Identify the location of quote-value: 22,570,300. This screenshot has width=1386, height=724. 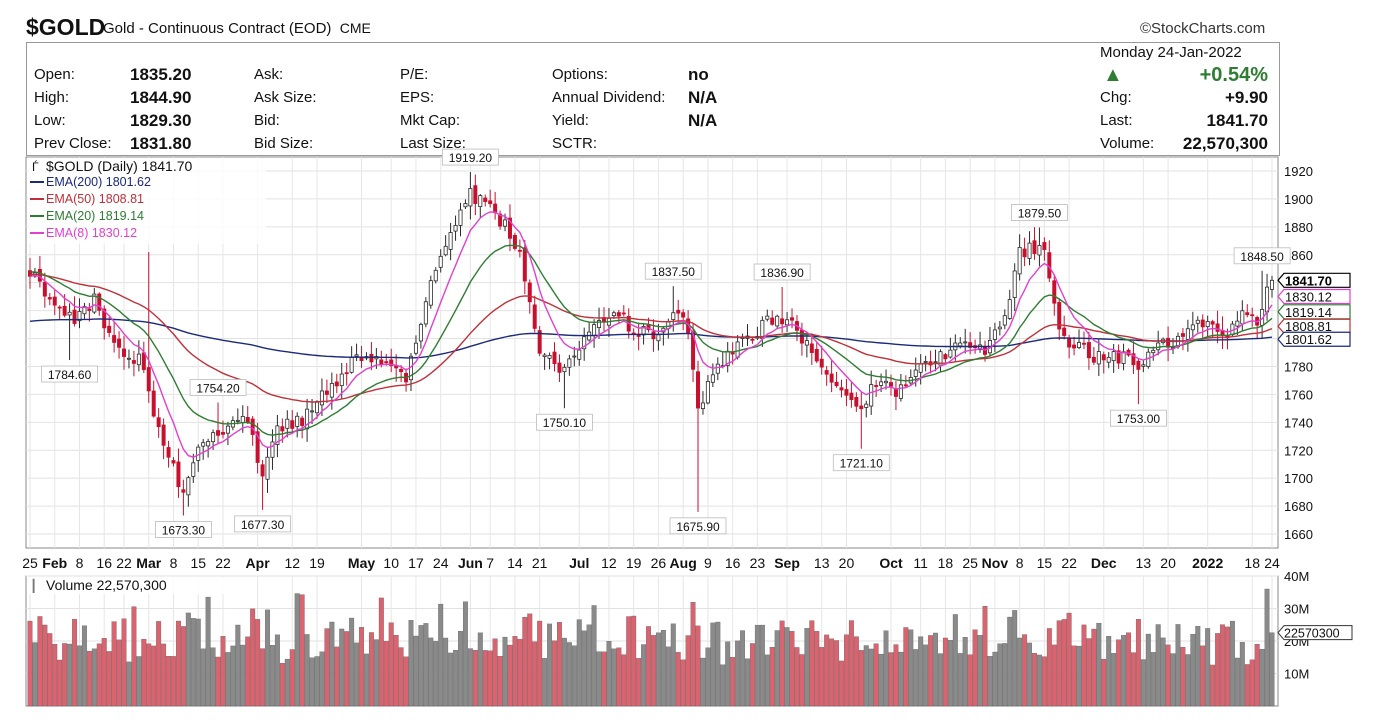
(1225, 143).